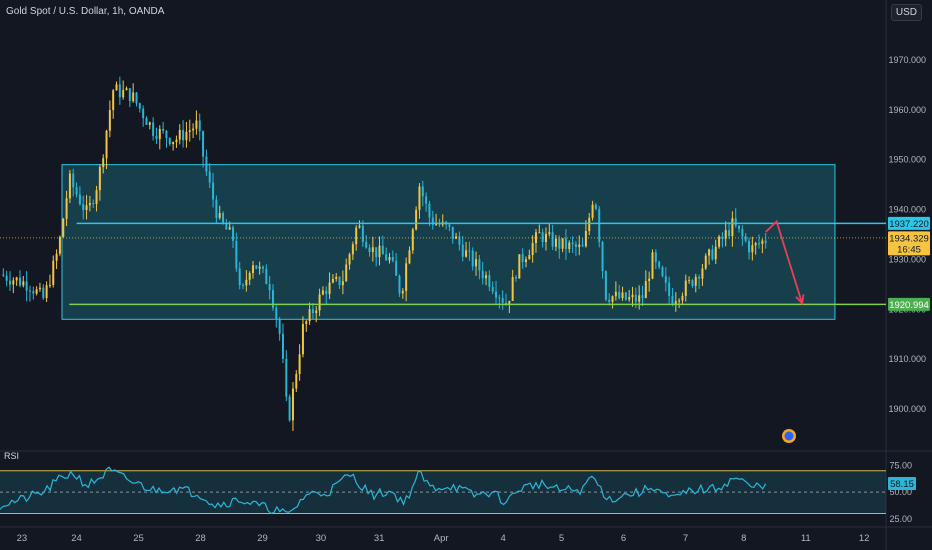  Describe the element at coordinates (909, 223) in the screenshot. I see `resistance-price-label-bg` at that location.